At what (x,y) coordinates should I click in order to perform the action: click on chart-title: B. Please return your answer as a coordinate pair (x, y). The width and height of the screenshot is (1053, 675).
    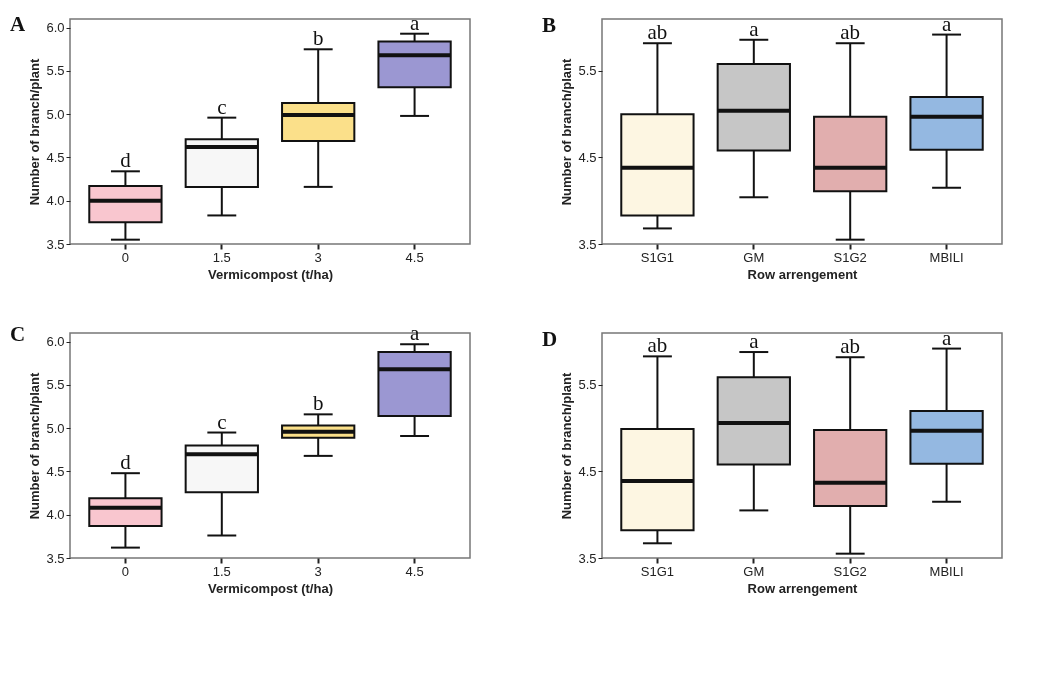
    Looking at the image, I should click on (549, 24).